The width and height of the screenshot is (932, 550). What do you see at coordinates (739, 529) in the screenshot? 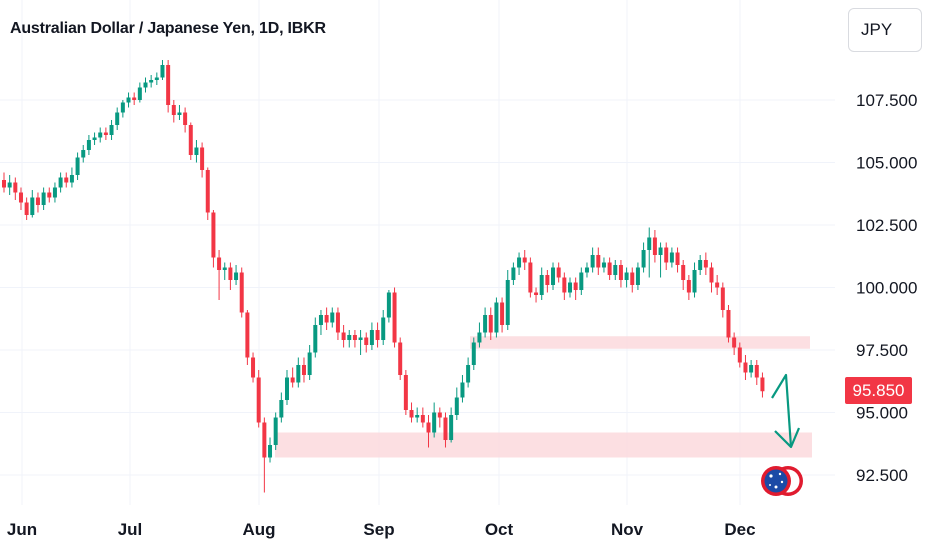
I see `x-tick-label: Dec` at bounding box center [739, 529].